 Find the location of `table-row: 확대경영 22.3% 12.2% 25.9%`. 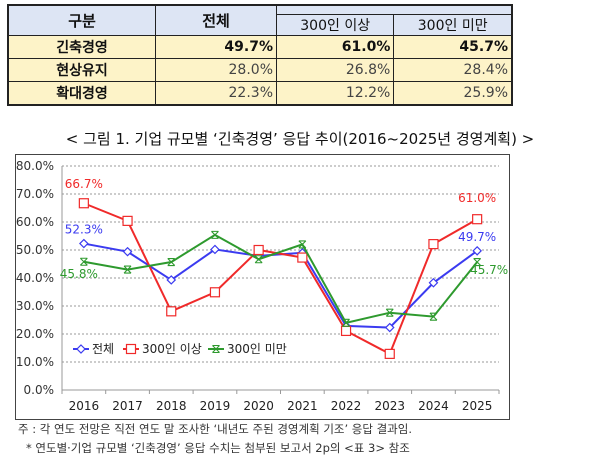

table-row: 확대경영 22.3% 12.2% 25.9% is located at coordinates (260, 93).